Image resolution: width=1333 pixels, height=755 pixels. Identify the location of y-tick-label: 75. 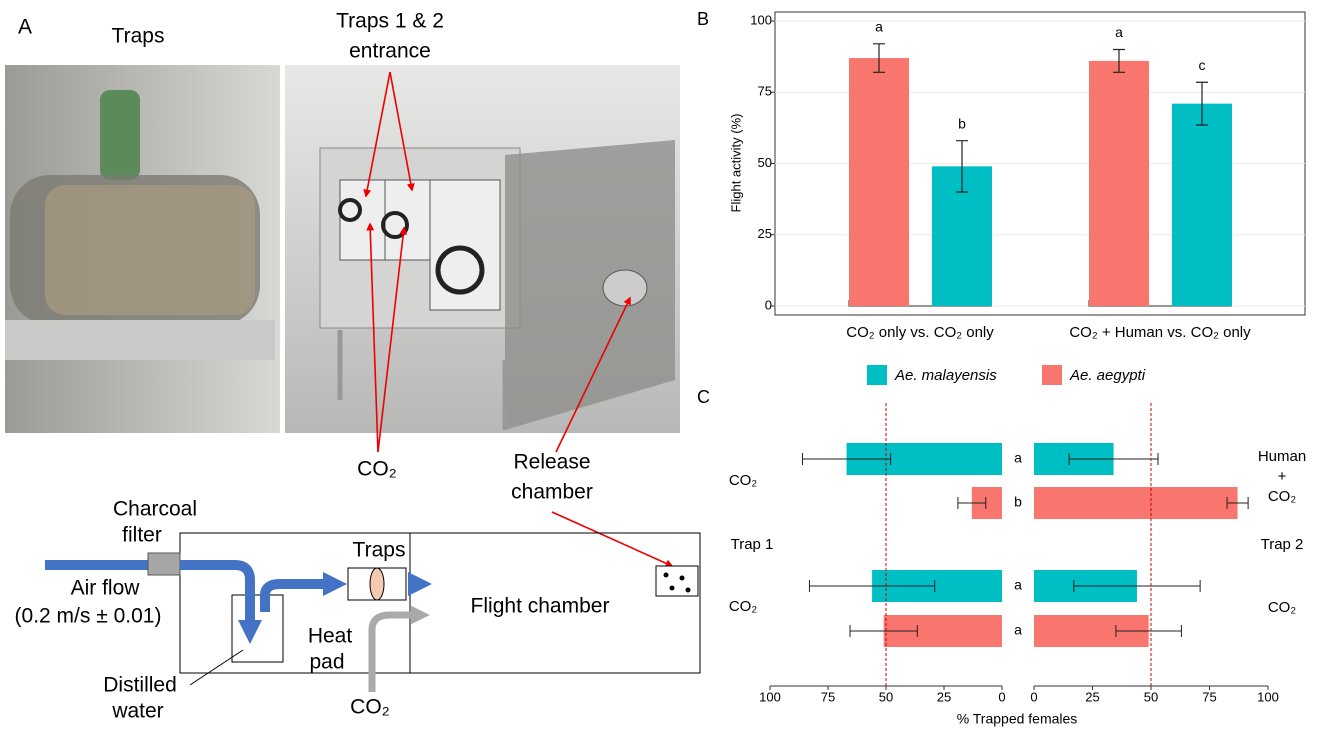
(765, 91).